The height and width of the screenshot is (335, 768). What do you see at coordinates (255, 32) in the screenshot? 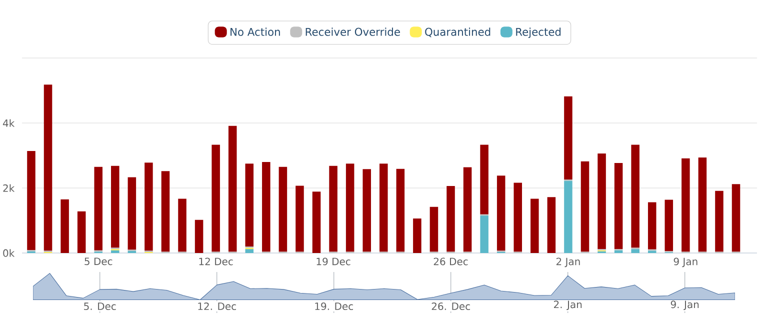
I see `legend-label: No Action` at bounding box center [255, 32].